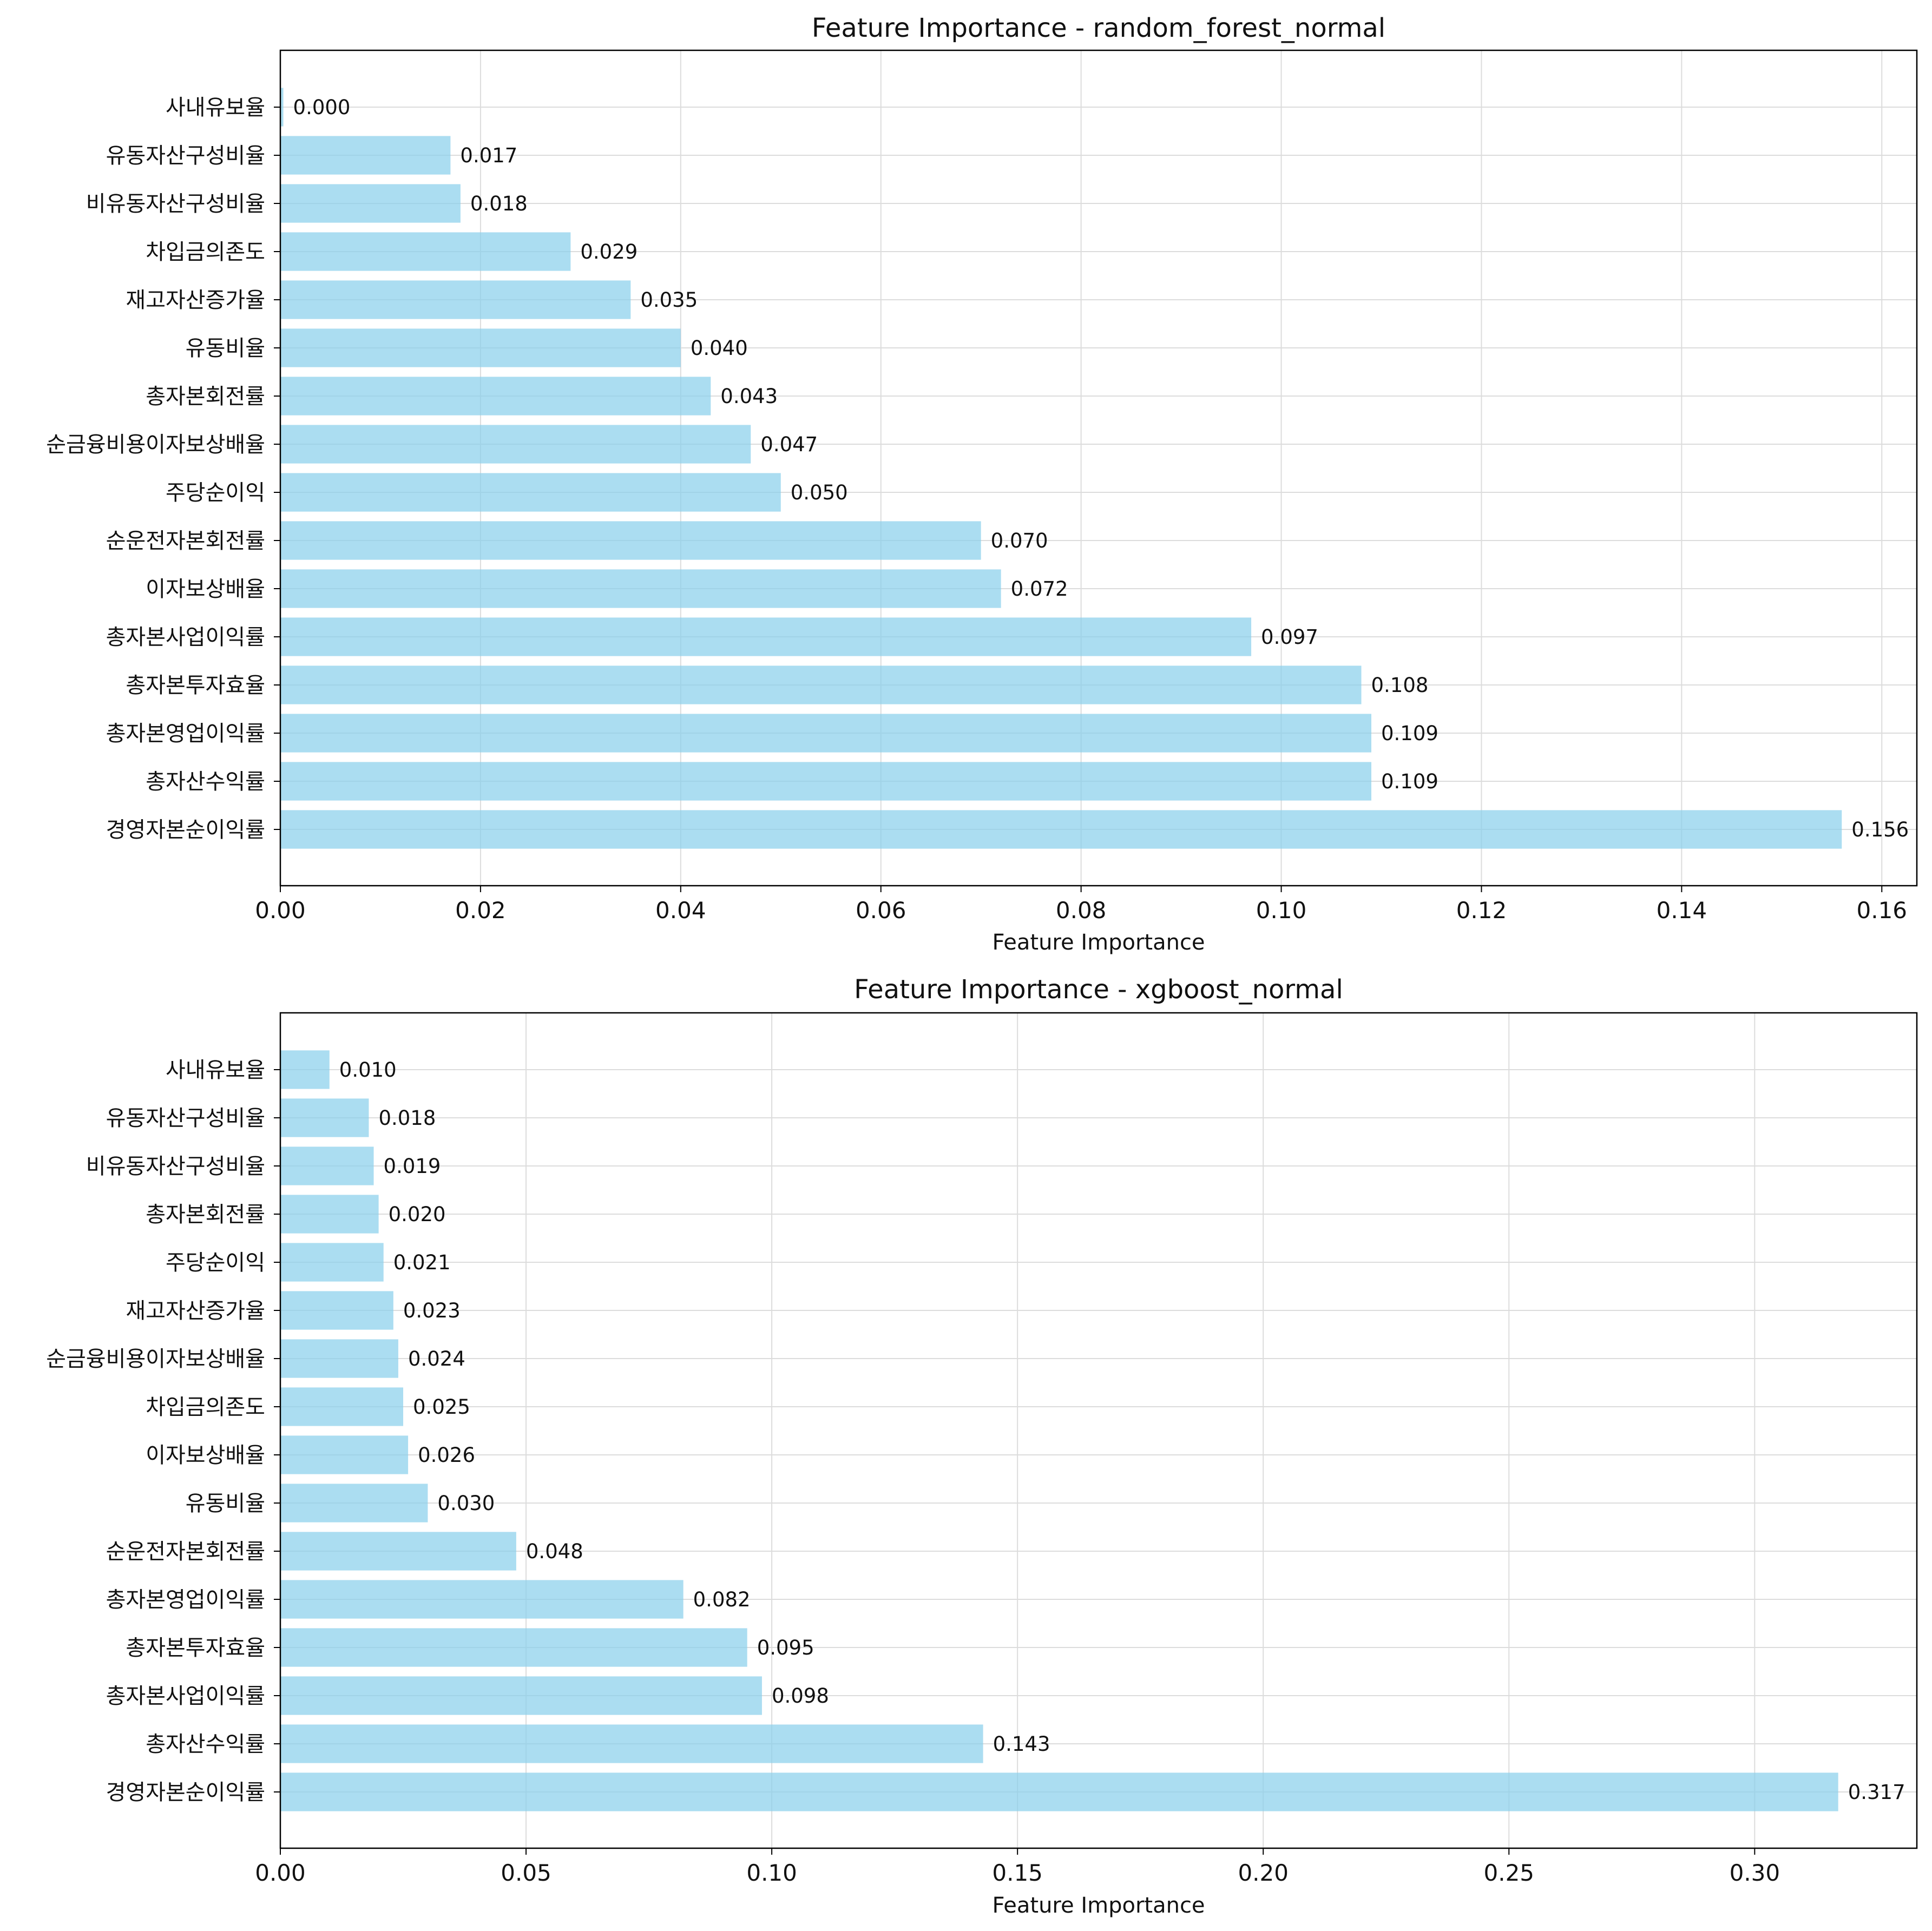 The width and height of the screenshot is (1932, 1931). Describe the element at coordinates (446, 1455) in the screenshot. I see `data-label: 0.026` at that location.